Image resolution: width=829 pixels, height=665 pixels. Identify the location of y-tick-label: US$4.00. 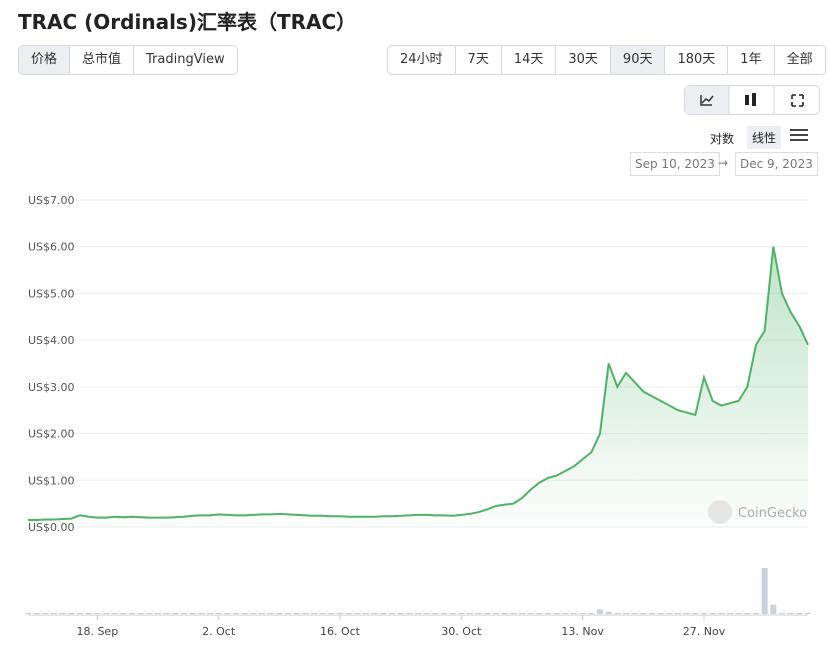
(51, 340).